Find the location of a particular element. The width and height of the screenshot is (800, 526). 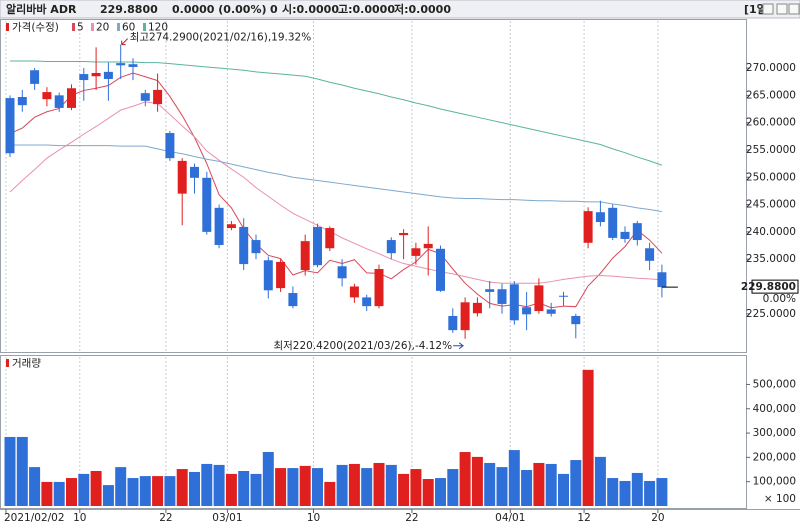

header-bar is located at coordinates (400, 9).